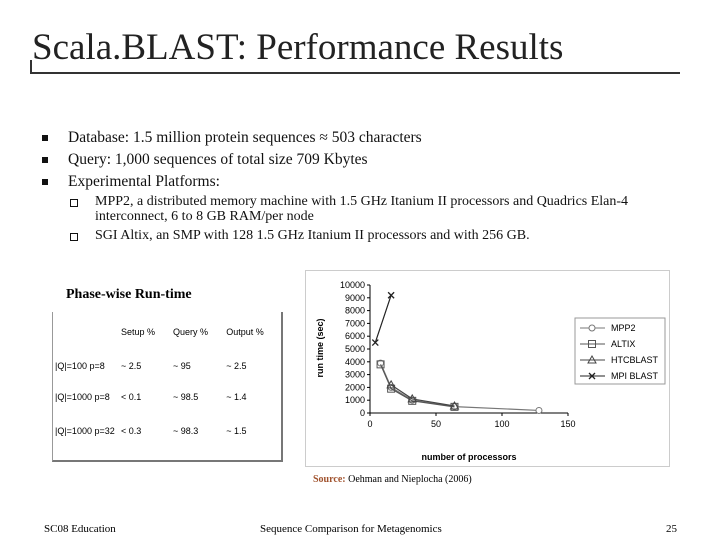 The width and height of the screenshot is (720, 540). What do you see at coordinates (355, 336) in the screenshot?
I see `y-tick-label: 6000` at bounding box center [355, 336].